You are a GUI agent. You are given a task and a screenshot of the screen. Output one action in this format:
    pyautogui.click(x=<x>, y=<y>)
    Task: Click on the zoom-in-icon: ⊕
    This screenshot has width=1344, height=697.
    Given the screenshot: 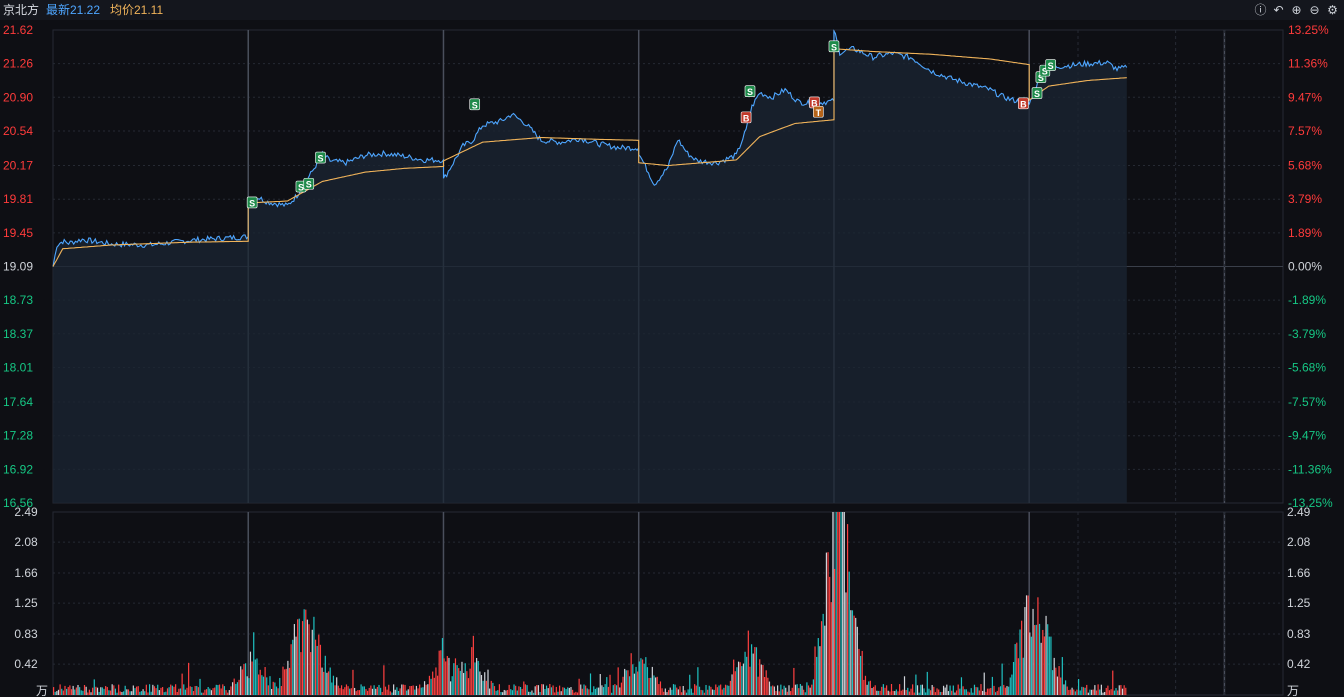 What is the action you would take?
    pyautogui.click(x=1296, y=9)
    